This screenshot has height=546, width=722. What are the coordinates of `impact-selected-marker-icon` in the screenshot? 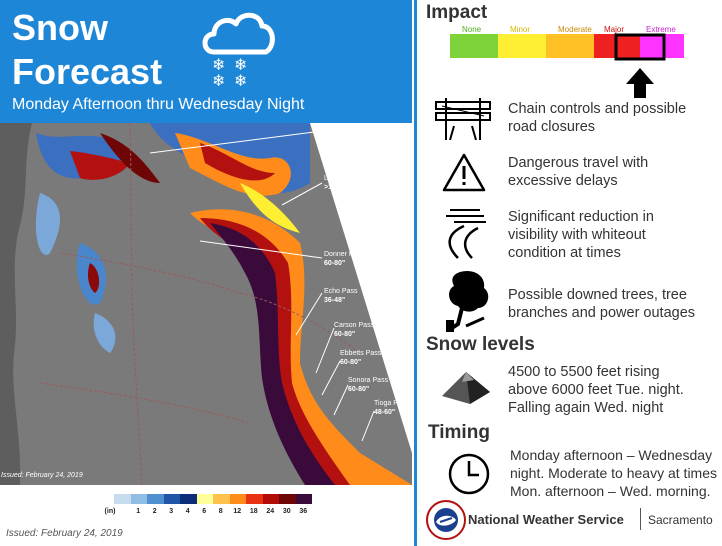 It's located at (640, 65).